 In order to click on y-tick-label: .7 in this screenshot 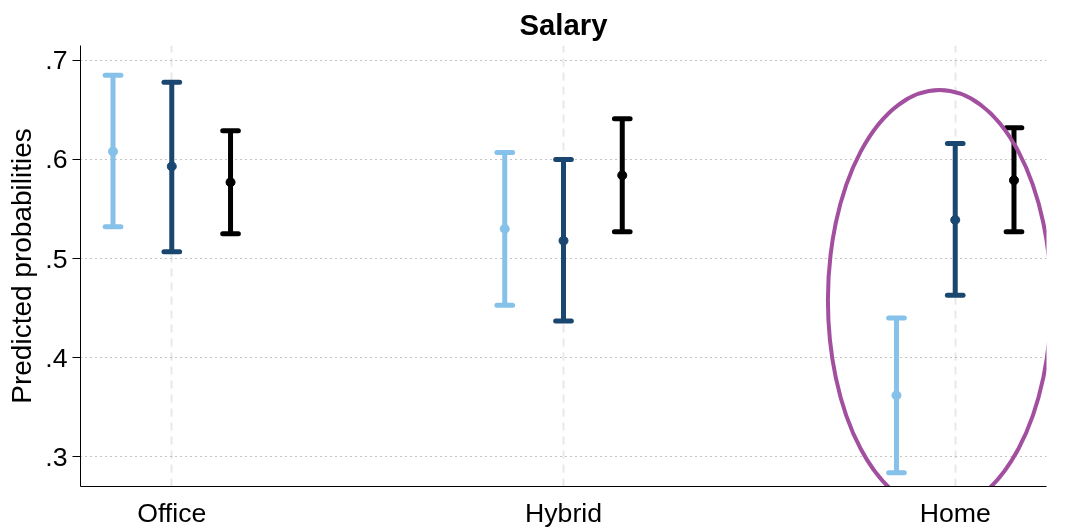, I will do `click(56, 60)`.